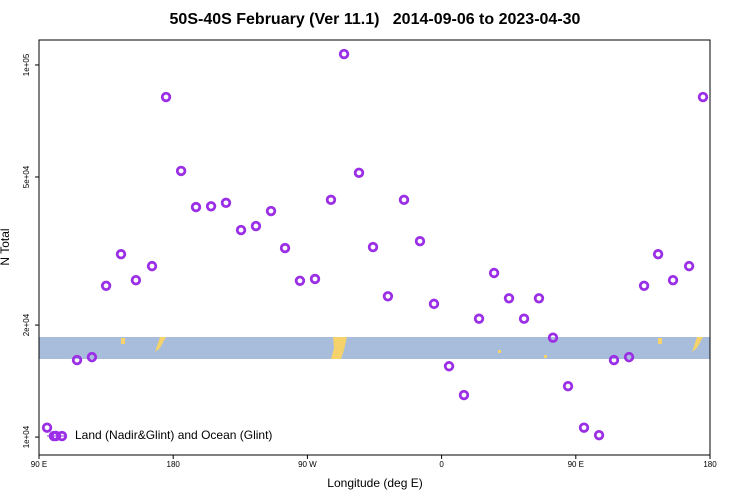  What do you see at coordinates (173, 435) in the screenshot?
I see `legend-label: Land (Nadir&Glint) and Ocean (Glint)` at bounding box center [173, 435].